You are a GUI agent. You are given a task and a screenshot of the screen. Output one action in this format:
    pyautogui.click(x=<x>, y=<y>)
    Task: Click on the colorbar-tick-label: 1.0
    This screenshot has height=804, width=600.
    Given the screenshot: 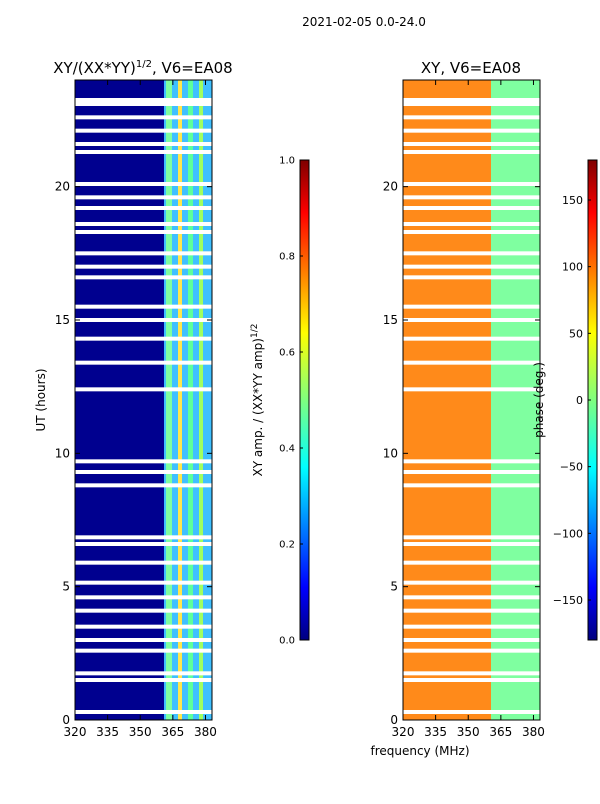 What is the action you would take?
    pyautogui.click(x=287, y=161)
    